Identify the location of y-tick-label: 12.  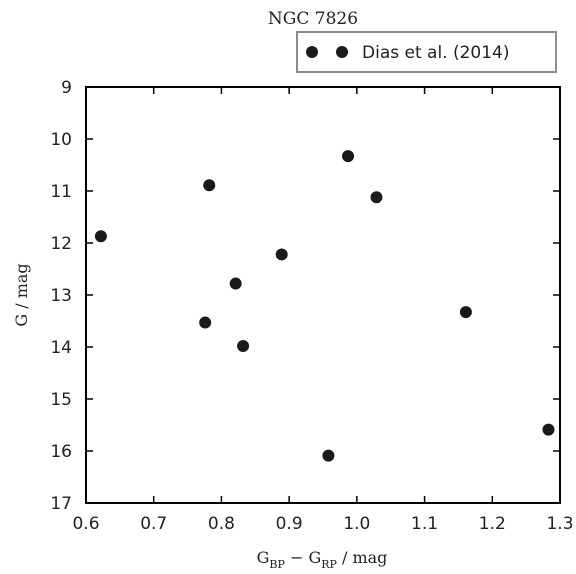
(61, 244).